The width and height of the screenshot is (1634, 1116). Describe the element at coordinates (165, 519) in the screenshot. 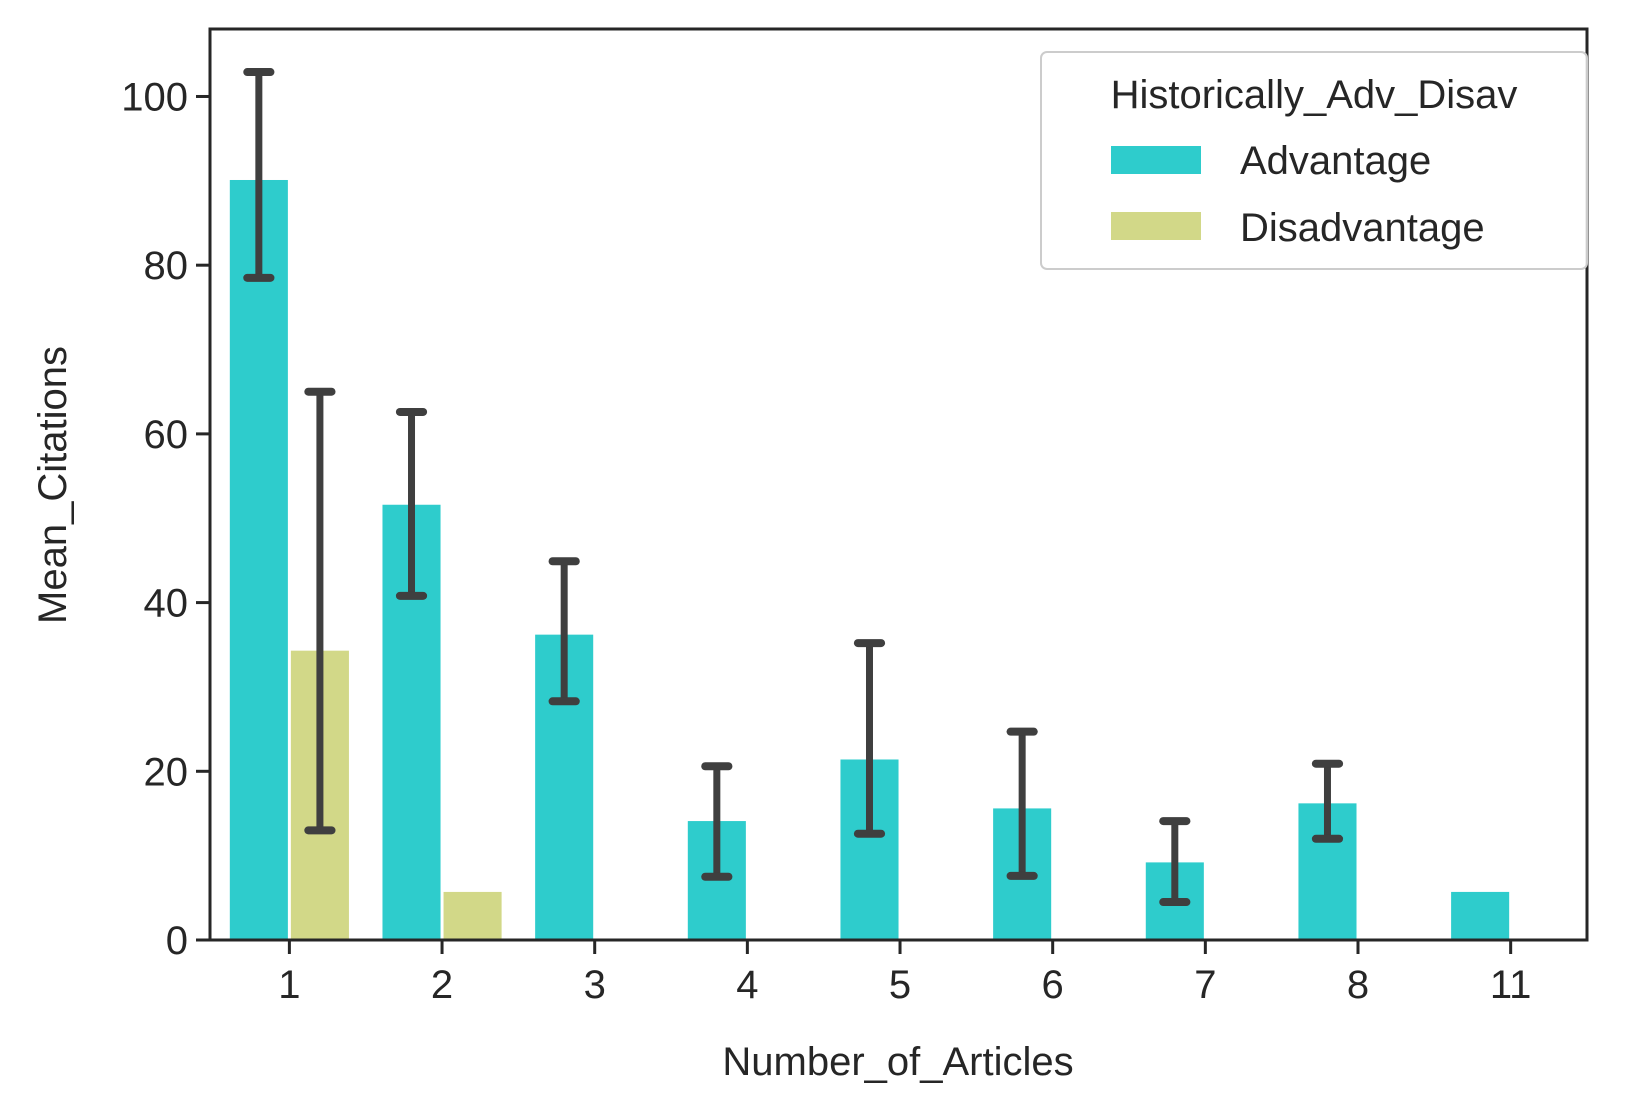

I see `y-ticks: 0 20 40 60 80 100` at that location.